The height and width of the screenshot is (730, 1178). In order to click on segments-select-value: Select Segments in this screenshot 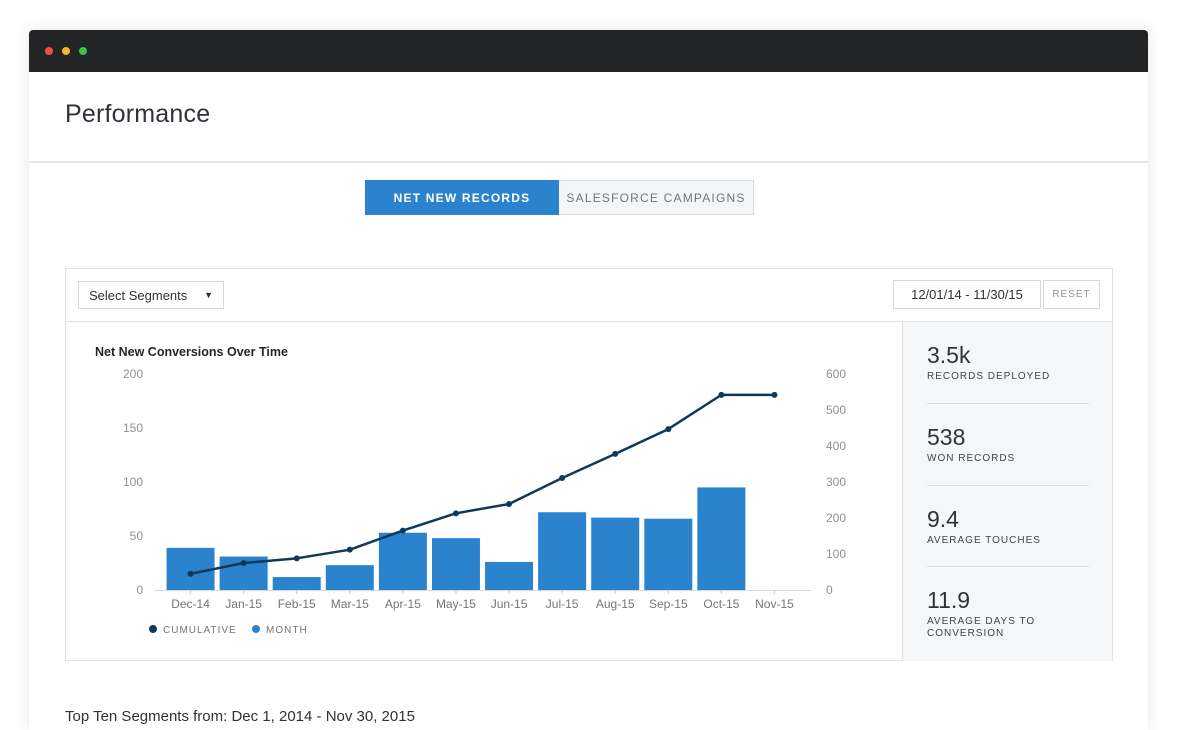, I will do `click(138, 295)`.